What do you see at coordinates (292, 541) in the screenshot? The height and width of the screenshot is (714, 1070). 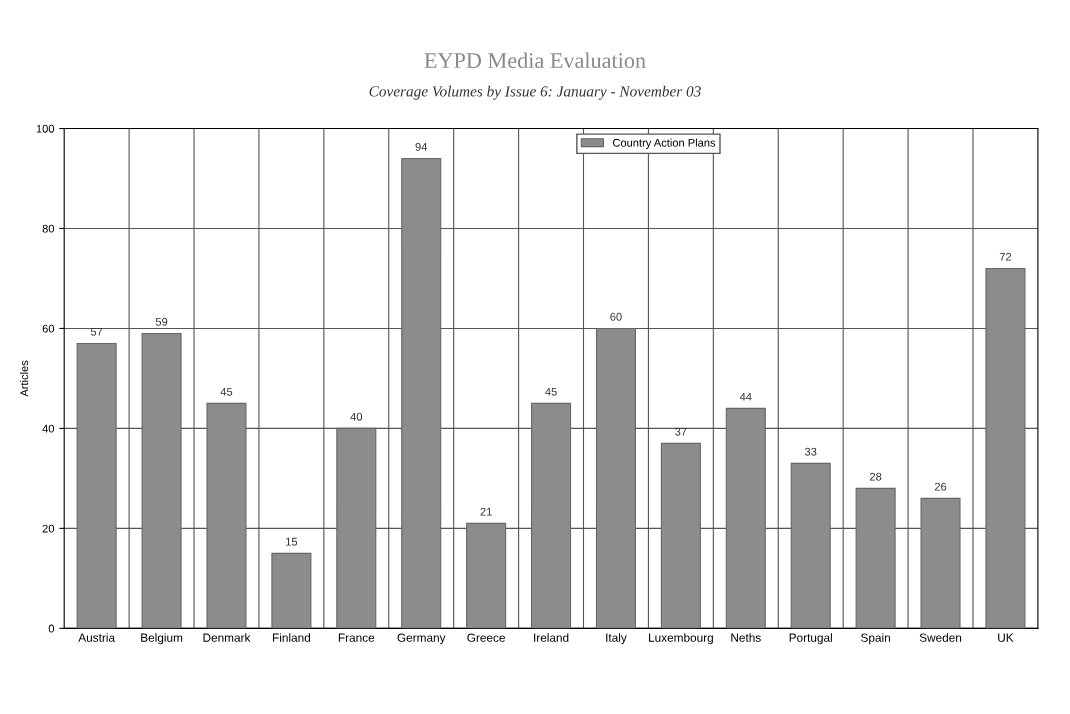 I see `data-label: 15` at bounding box center [292, 541].